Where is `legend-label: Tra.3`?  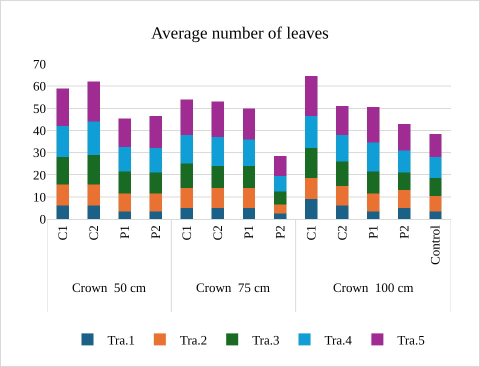
legend-label: Tra.3 is located at coordinates (266, 340).